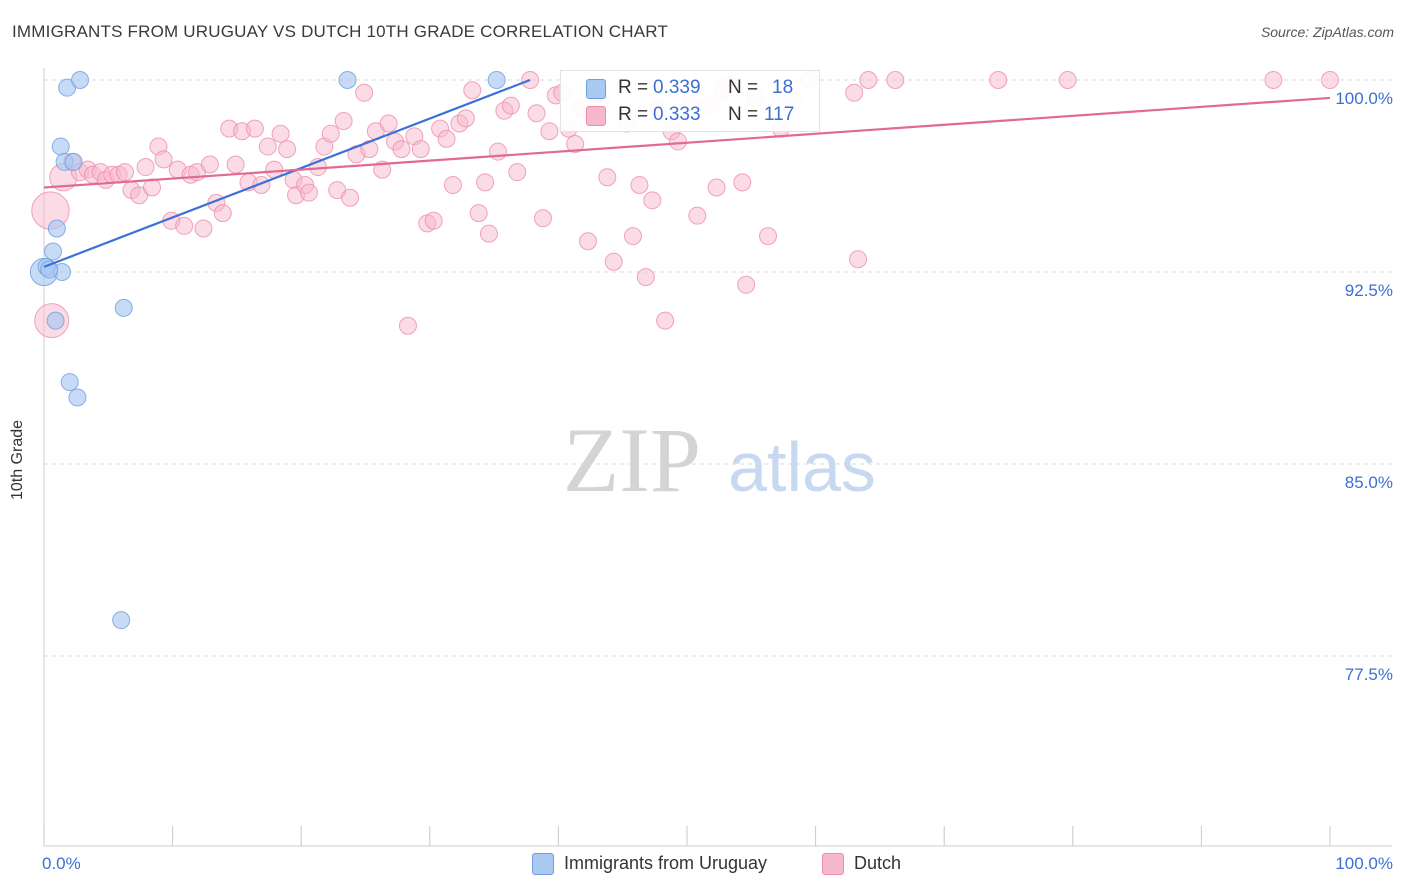 The image size is (1406, 892). I want to click on x-tick-label: 0.0%, so click(61, 863).